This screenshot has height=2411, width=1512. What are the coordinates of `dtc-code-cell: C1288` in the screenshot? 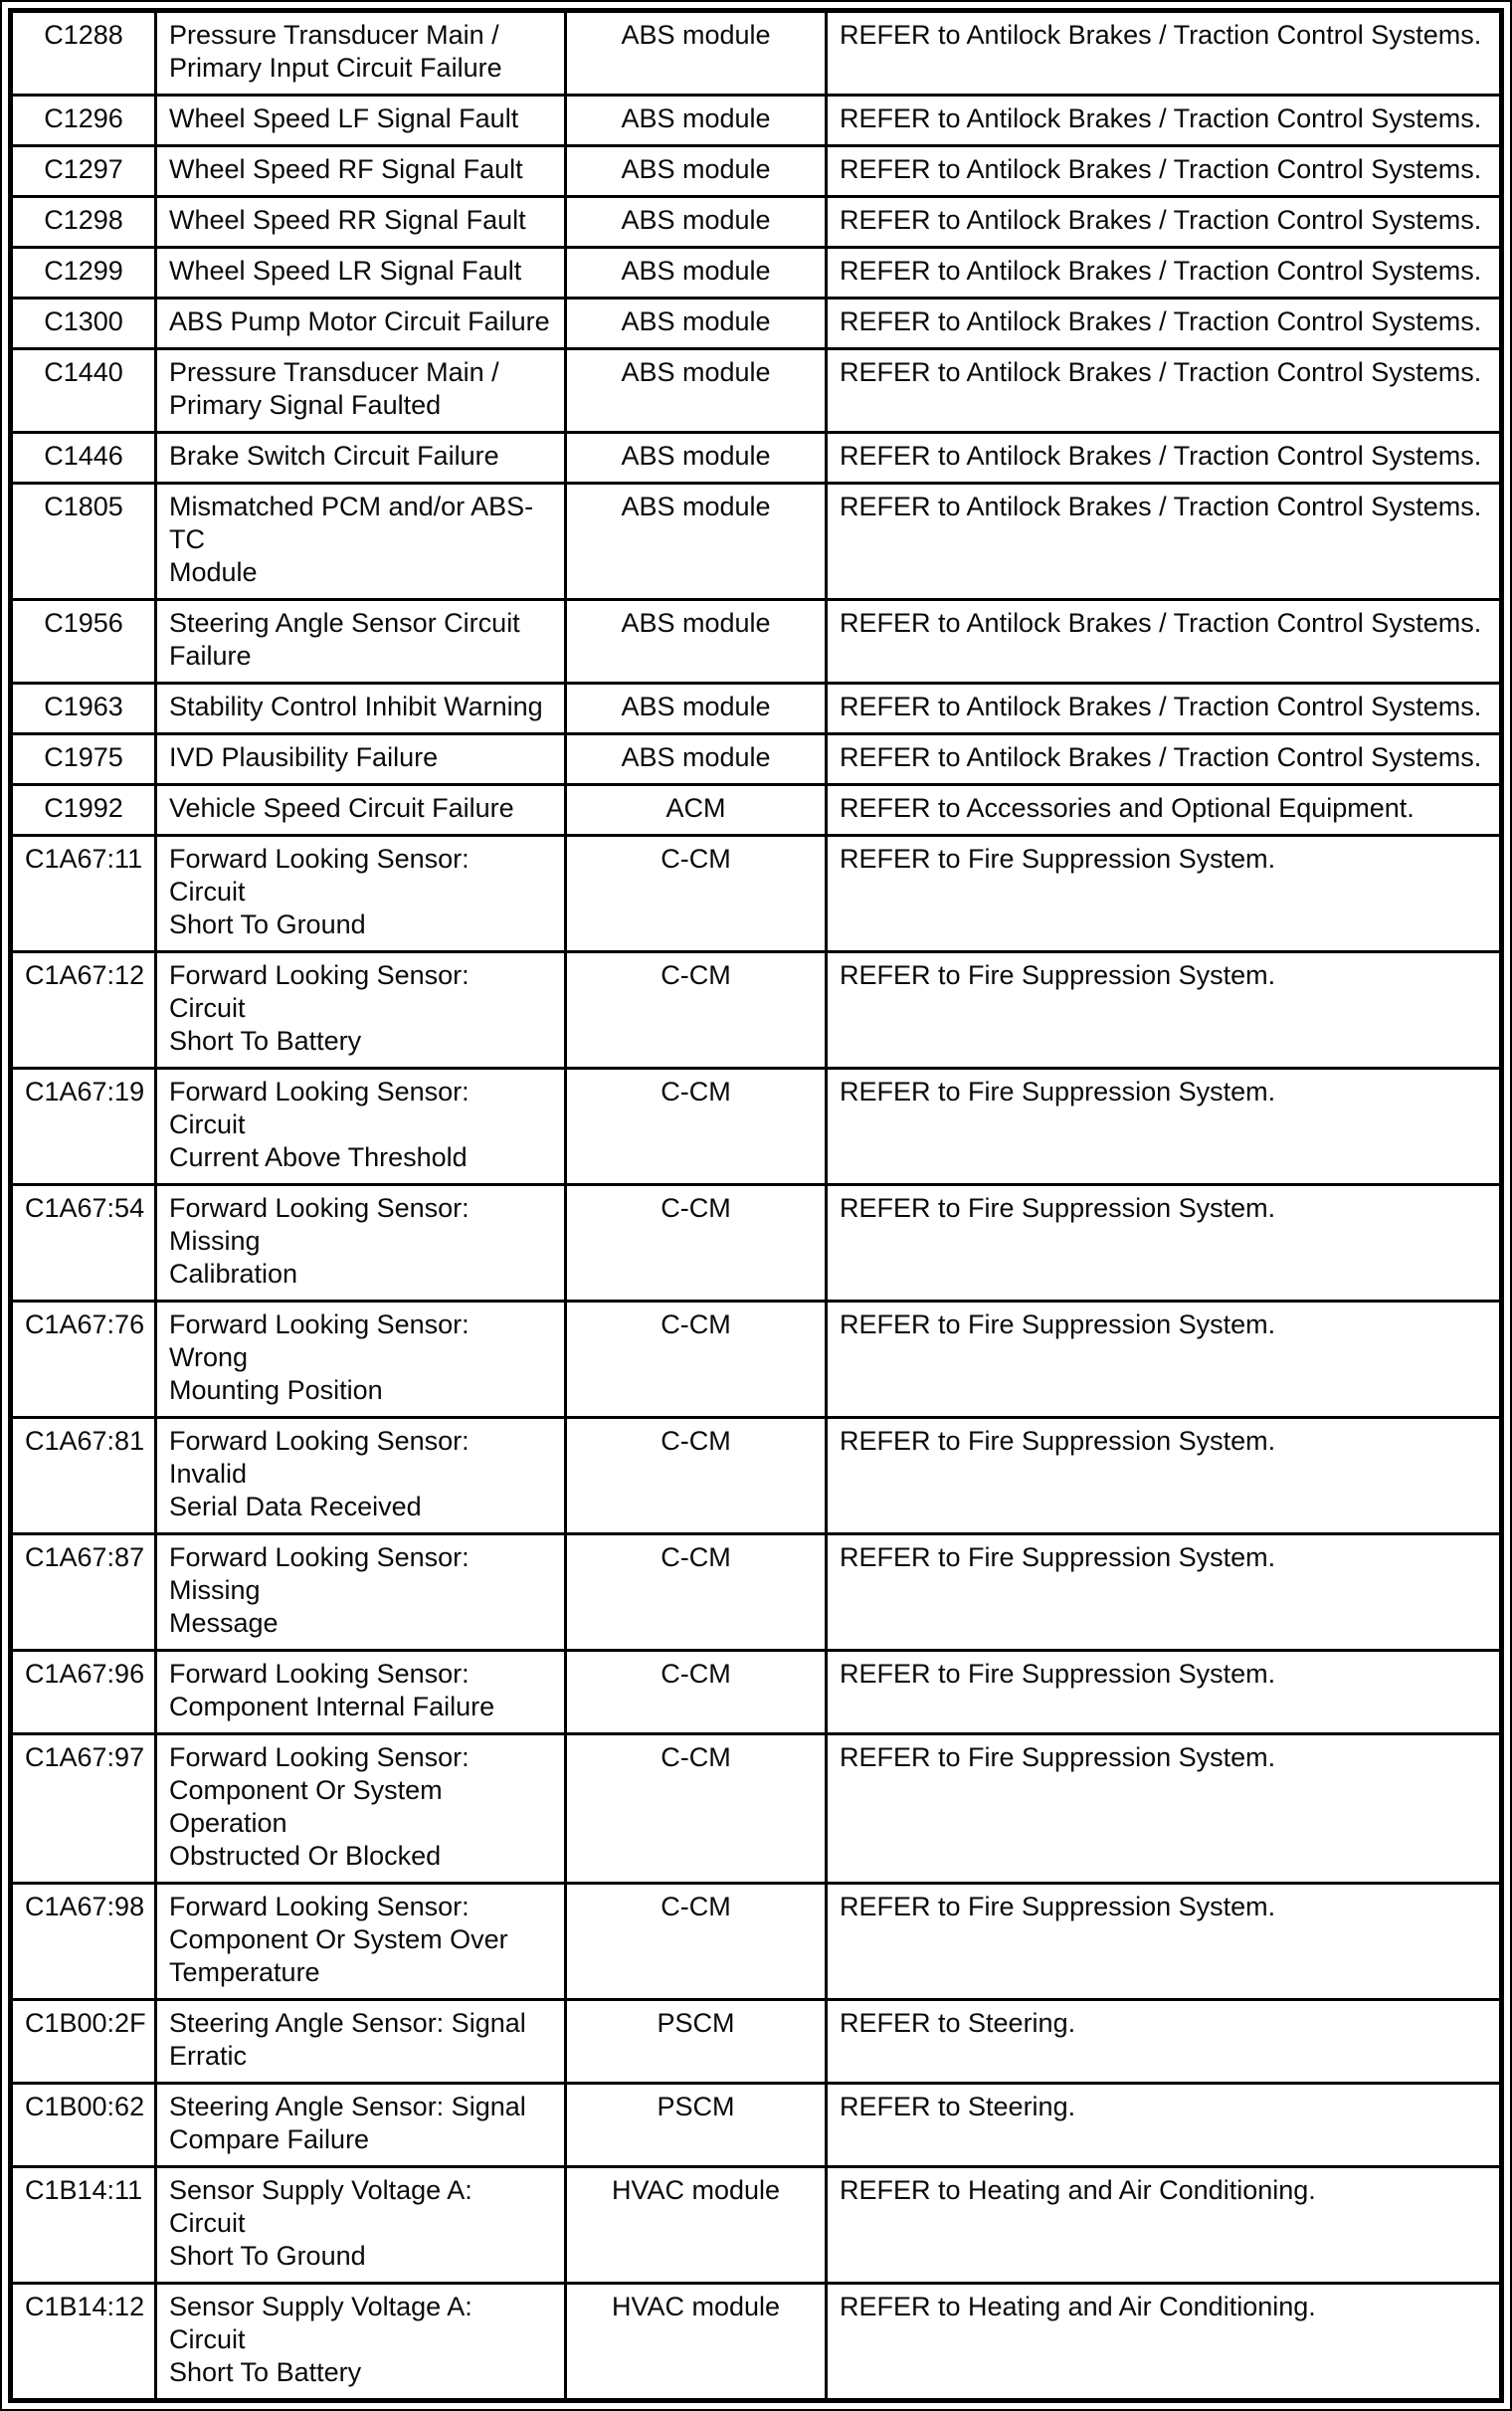 It's located at (83, 53).